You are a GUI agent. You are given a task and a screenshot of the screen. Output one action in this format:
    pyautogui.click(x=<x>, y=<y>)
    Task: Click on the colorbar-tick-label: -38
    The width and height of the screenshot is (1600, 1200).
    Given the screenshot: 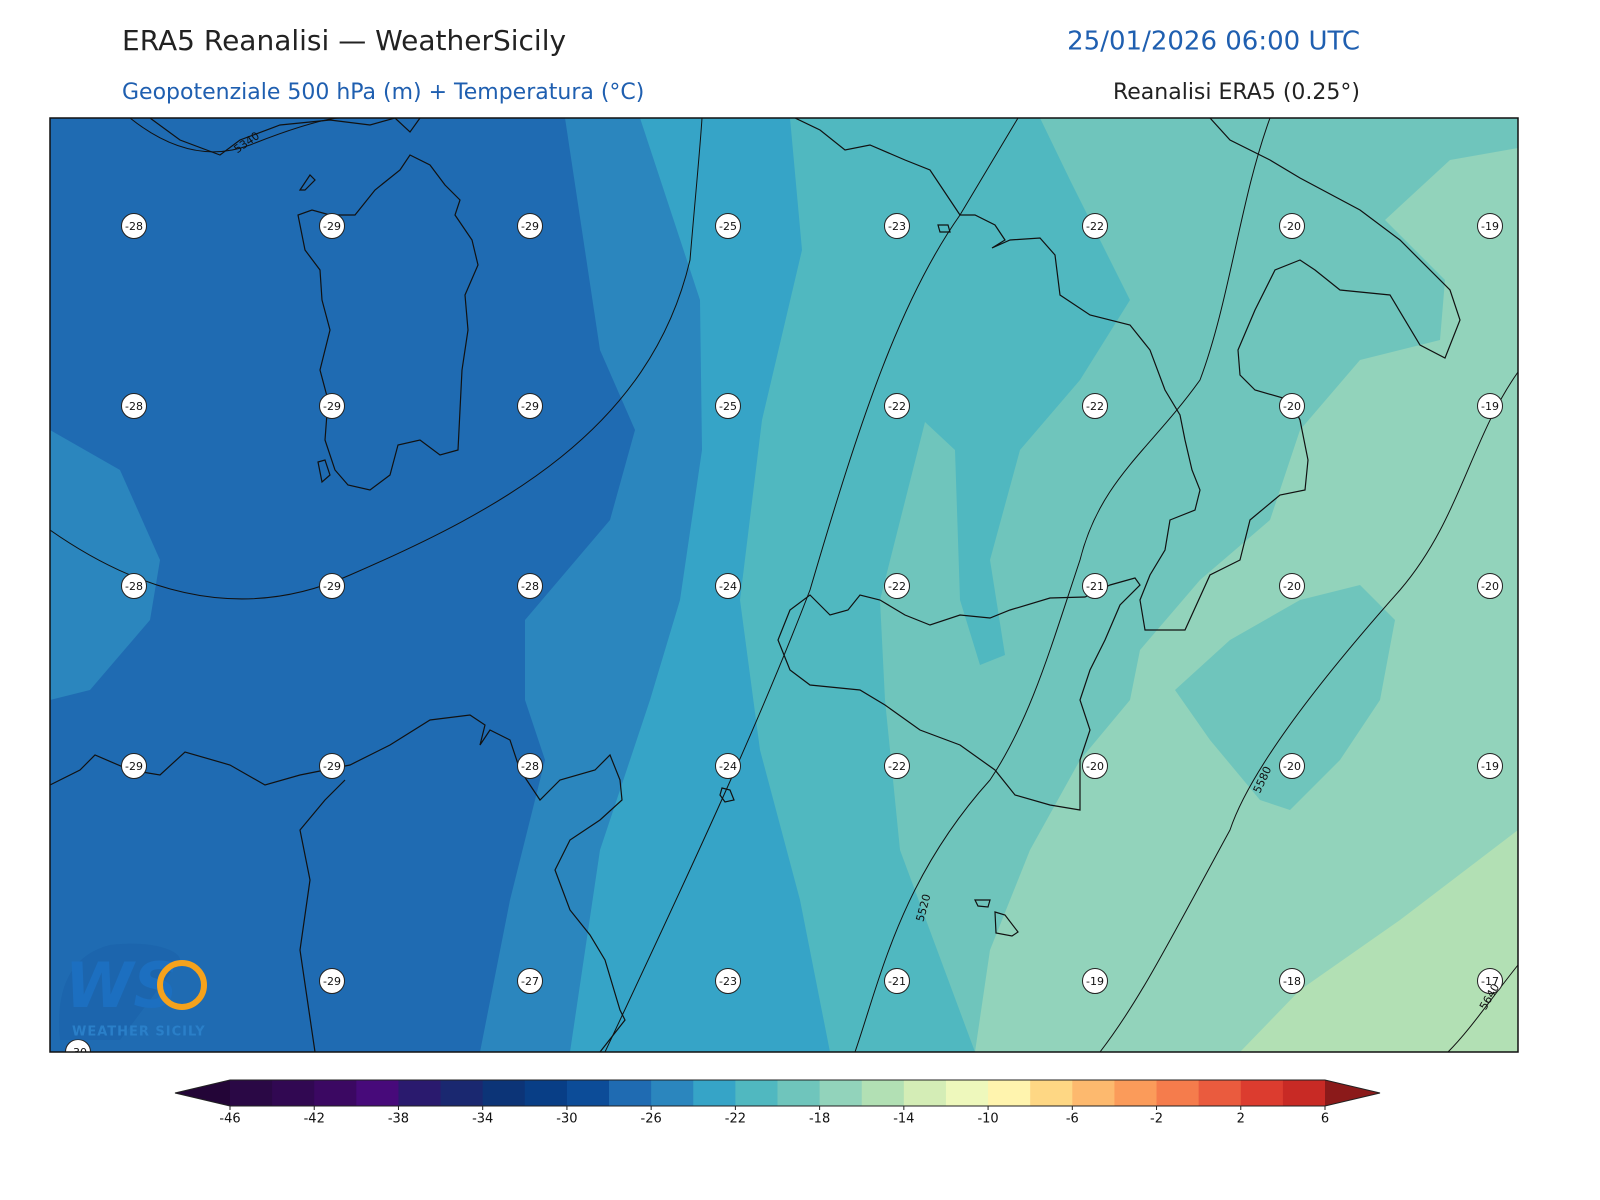 What is the action you would take?
    pyautogui.click(x=398, y=1119)
    